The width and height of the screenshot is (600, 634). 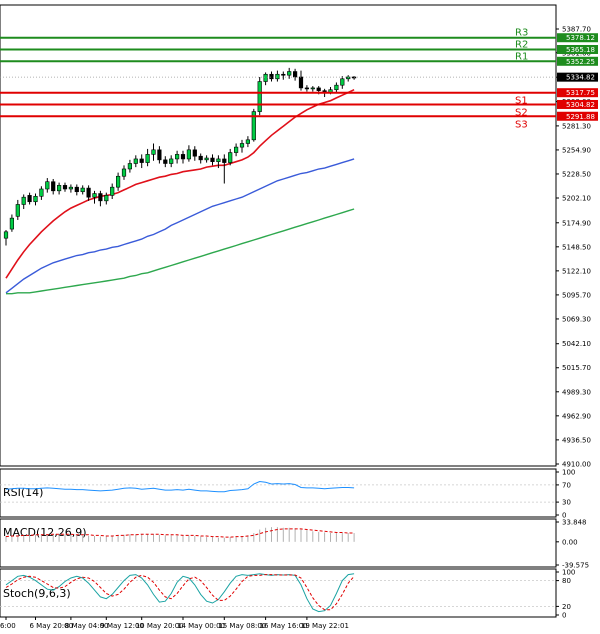 What do you see at coordinates (521, 124) in the screenshot?
I see `level-name-s3: S3` at bounding box center [521, 124].